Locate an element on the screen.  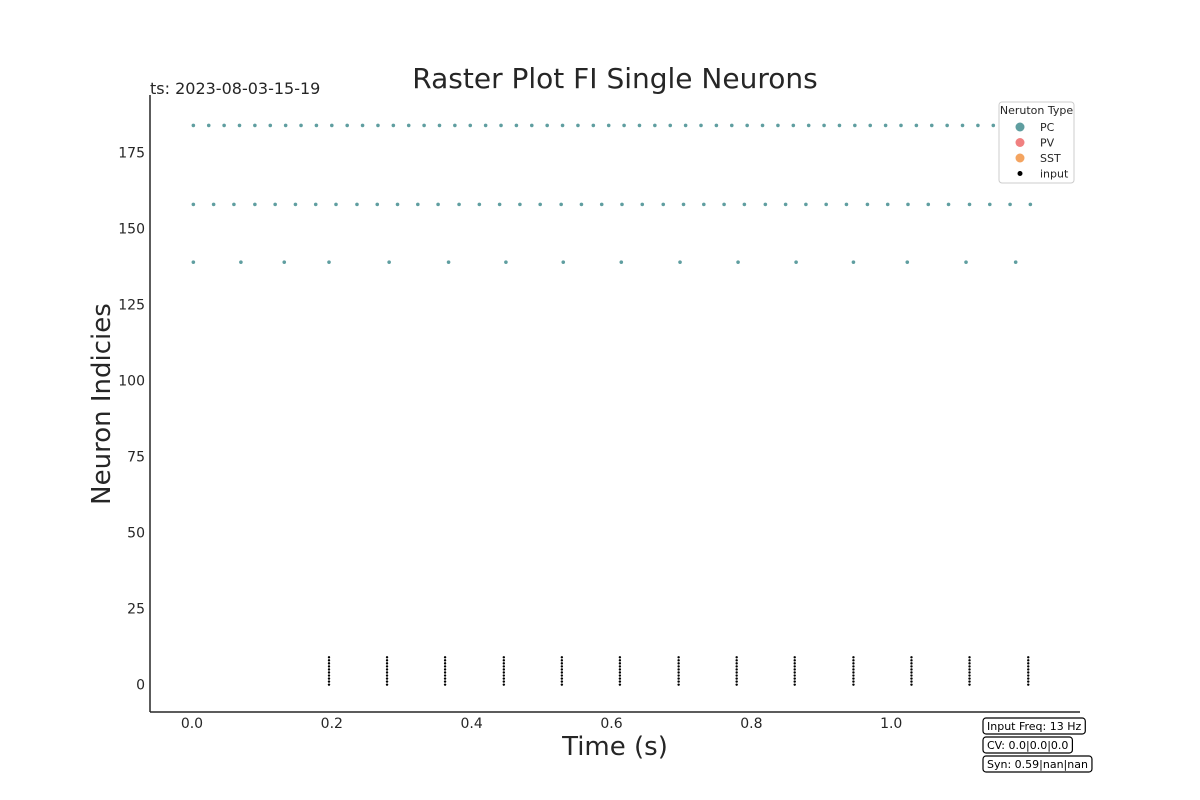
info-box-frame is located at coordinates (1028, 745).